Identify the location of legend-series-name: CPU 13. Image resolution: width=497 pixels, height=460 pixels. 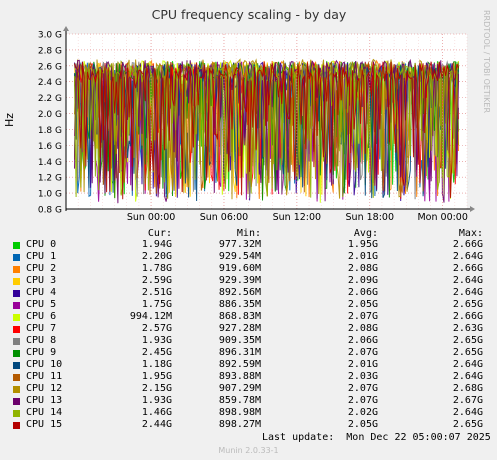
(44, 400).